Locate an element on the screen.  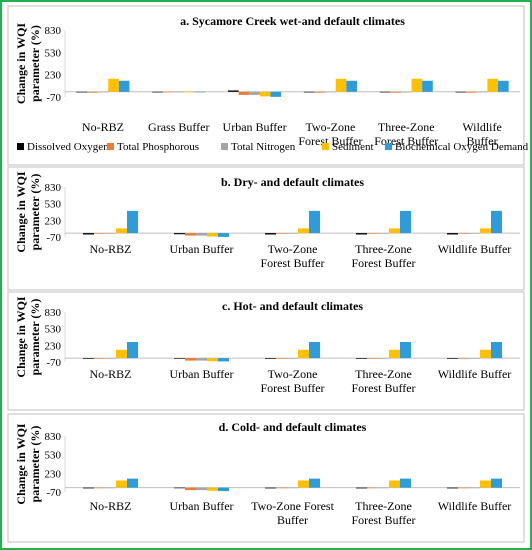
legend-item-label: Sediment is located at coordinates (353, 147).